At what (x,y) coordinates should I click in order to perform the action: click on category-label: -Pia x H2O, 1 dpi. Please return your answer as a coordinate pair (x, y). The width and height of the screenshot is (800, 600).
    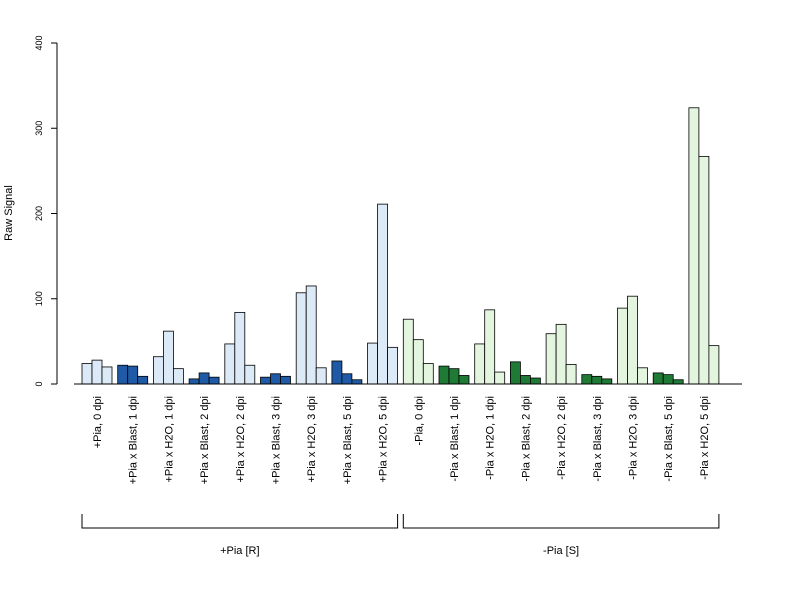
    Looking at the image, I should click on (491, 438).